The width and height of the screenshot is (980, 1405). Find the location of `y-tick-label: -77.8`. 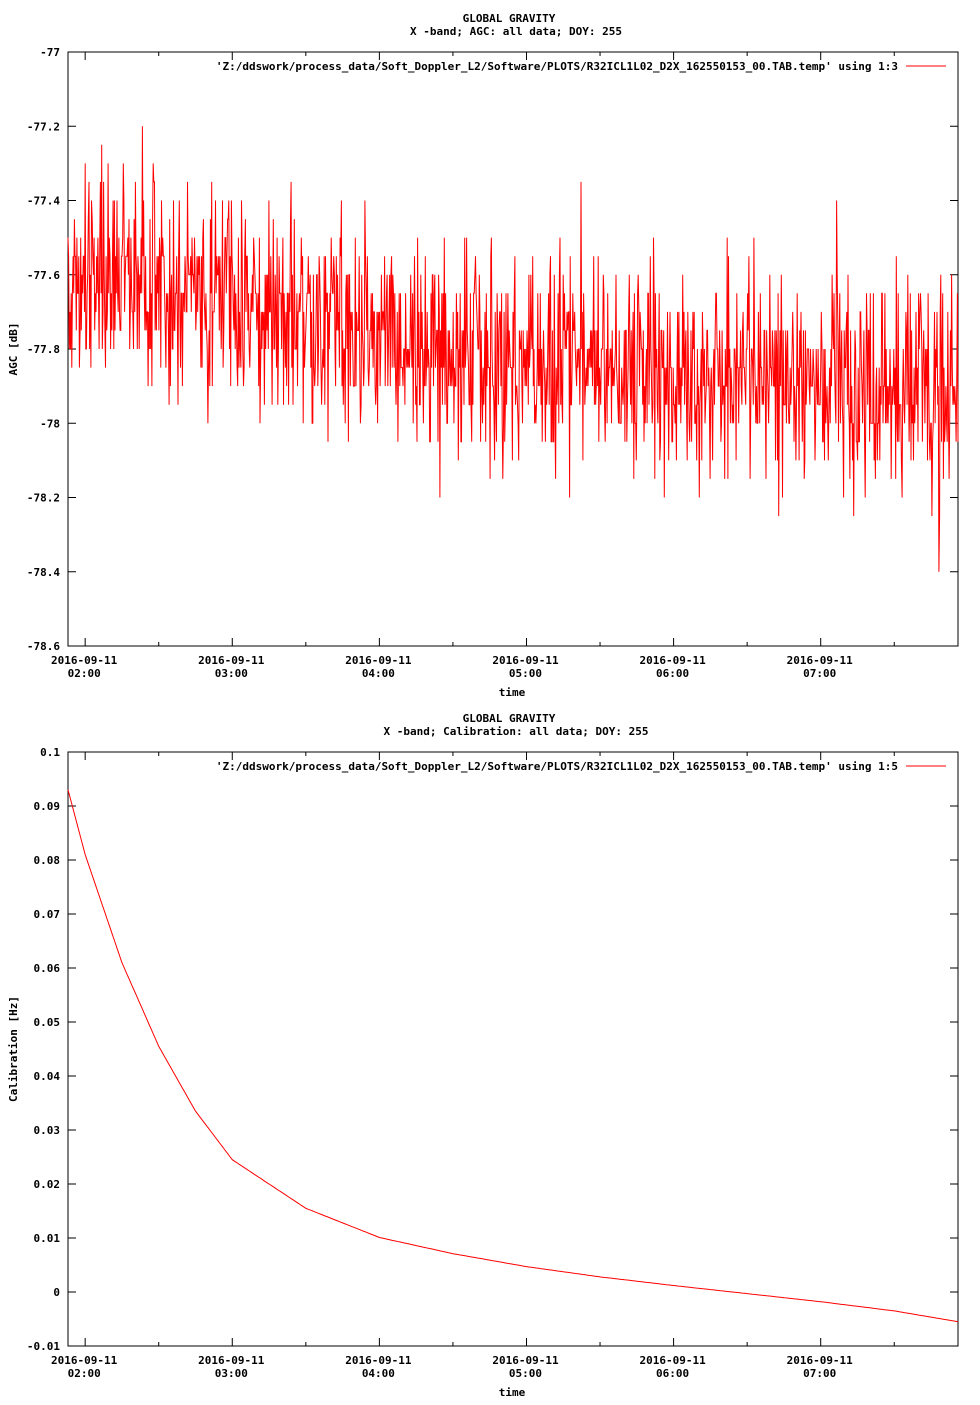

y-tick-label: -77.8 is located at coordinates (43, 349).